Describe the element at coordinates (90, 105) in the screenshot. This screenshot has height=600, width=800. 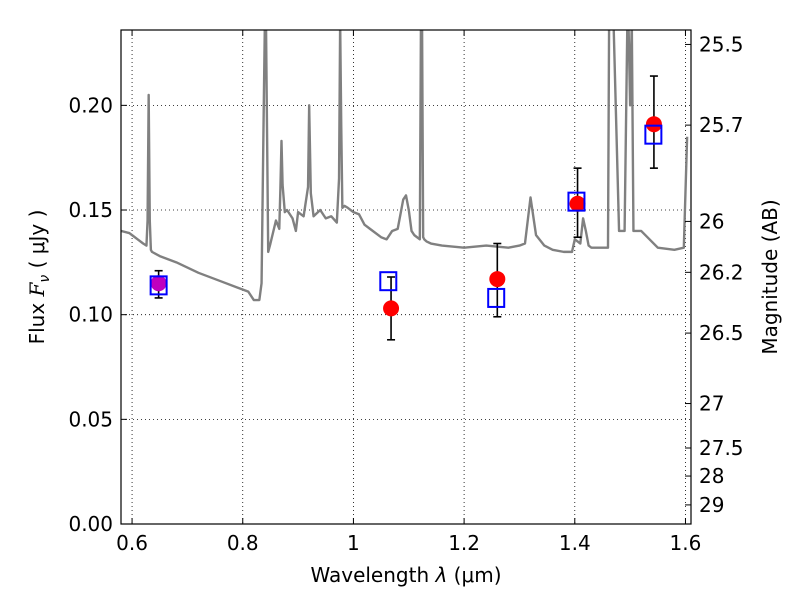
I see `y-tick-label: 0.20` at that location.